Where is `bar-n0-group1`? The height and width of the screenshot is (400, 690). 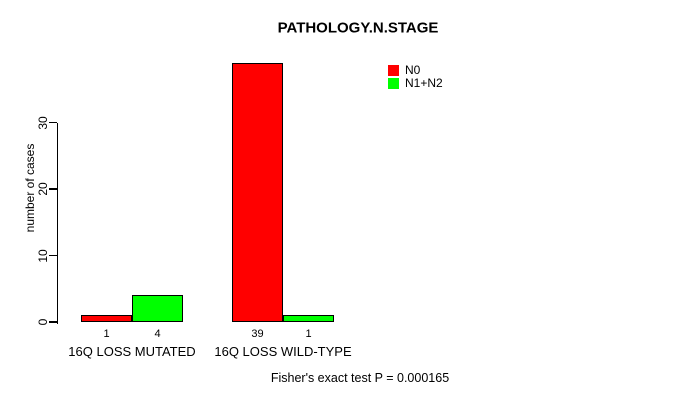 bar-n0-group1 is located at coordinates (106, 318).